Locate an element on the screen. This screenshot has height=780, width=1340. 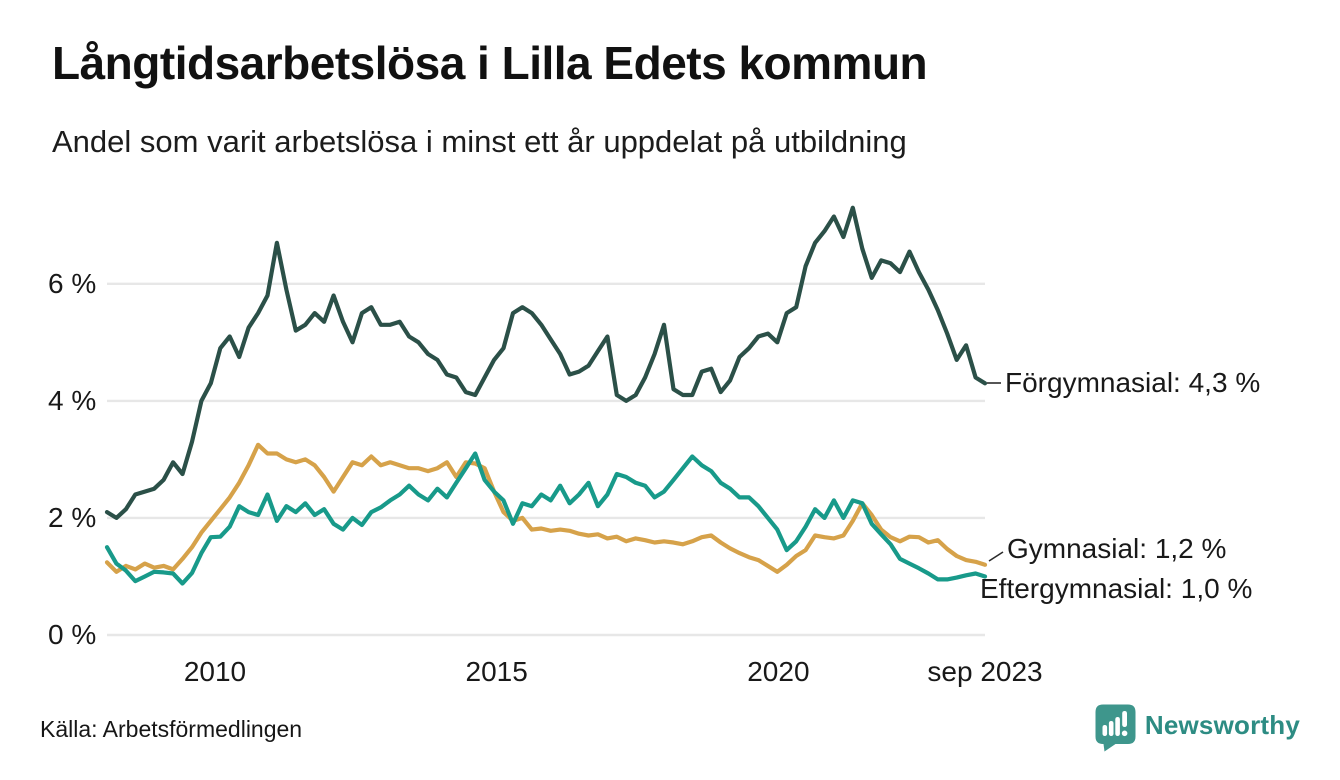
y-tick-label-4: 4 % is located at coordinates (72, 400).